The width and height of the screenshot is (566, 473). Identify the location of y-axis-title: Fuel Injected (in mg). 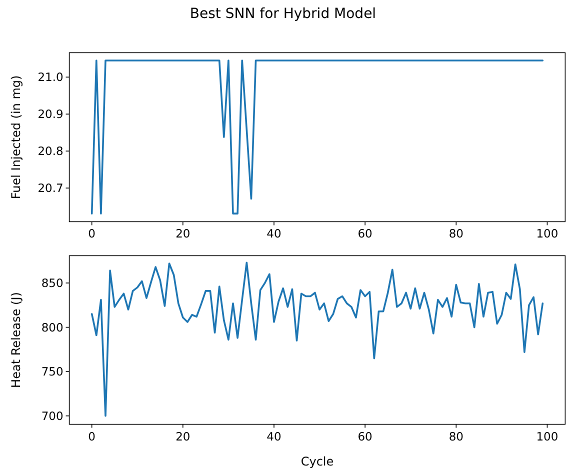
(16, 137).